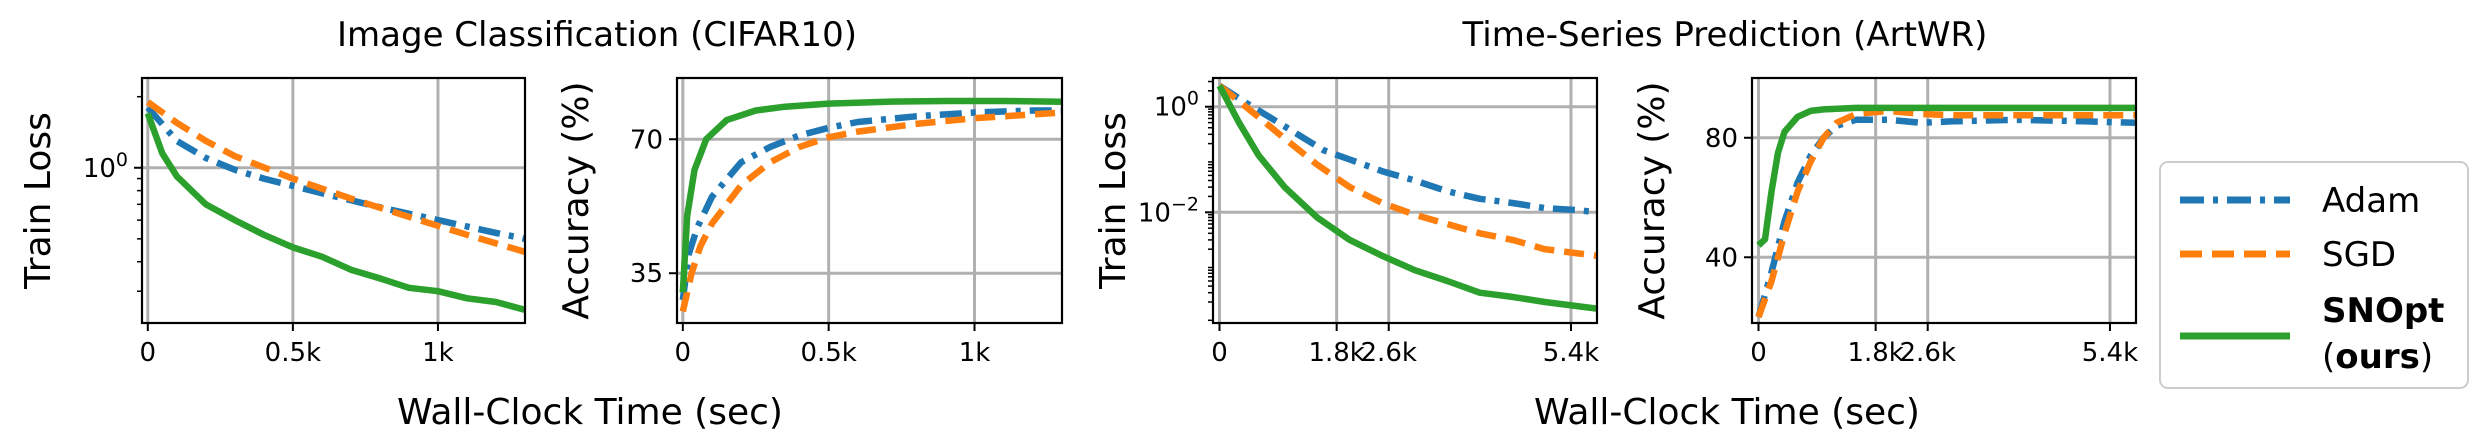 The width and height of the screenshot is (2482, 445). What do you see at coordinates (1721, 258) in the screenshot?
I see `y-tick-label: 40` at bounding box center [1721, 258].